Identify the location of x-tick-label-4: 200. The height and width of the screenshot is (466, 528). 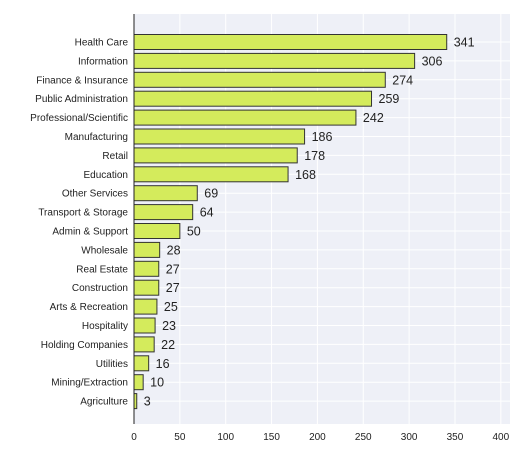
(317, 437).